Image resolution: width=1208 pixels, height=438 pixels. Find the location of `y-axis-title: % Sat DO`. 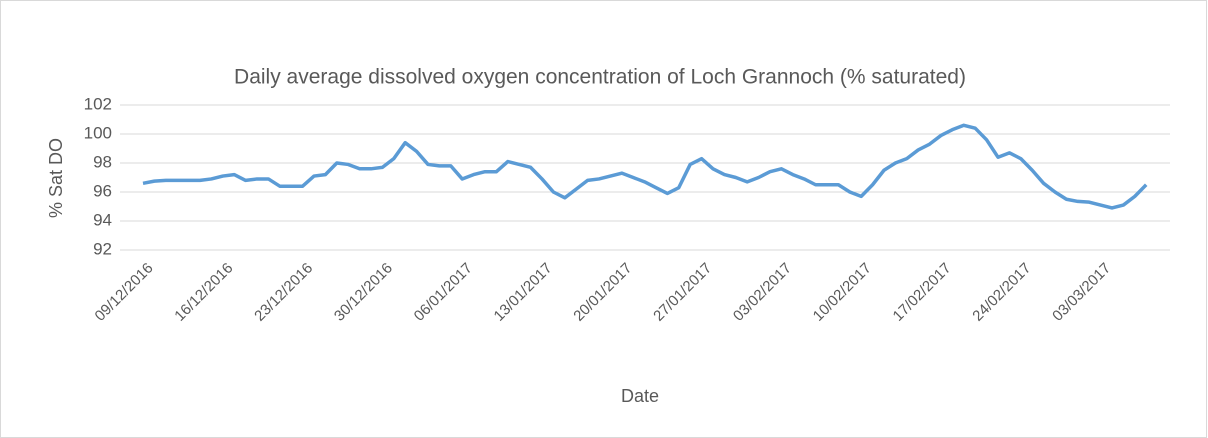

y-axis-title: % Sat DO is located at coordinates (56, 178).